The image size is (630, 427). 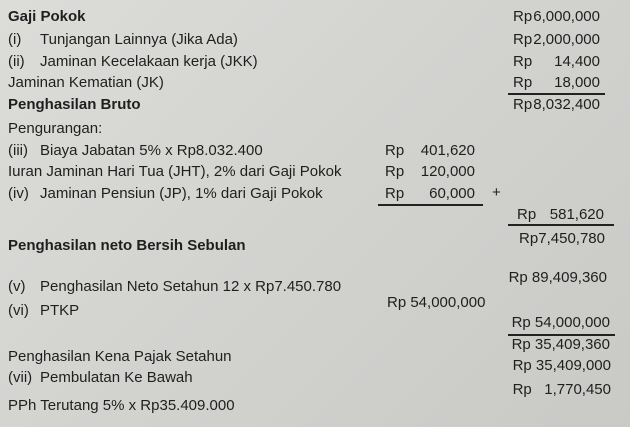 I want to click on subtotal-line, so click(x=430, y=205).